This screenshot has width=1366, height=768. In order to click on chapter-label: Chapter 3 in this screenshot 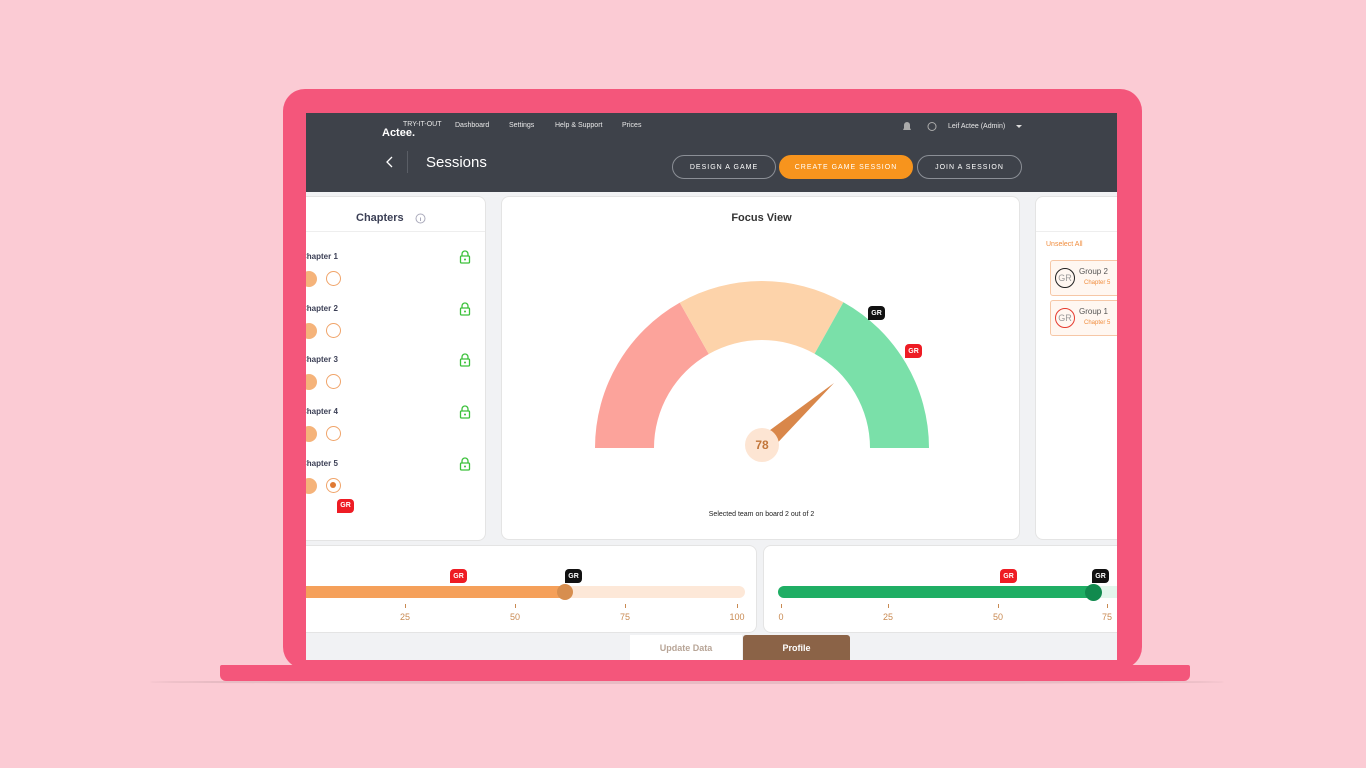, I will do `click(322, 360)`.